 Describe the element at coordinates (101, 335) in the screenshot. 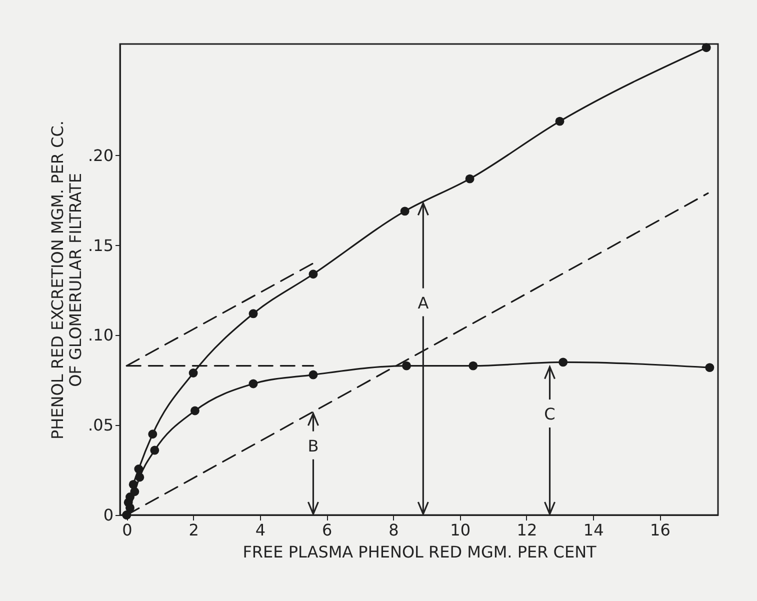

I see `y-tick-label: .10` at that location.